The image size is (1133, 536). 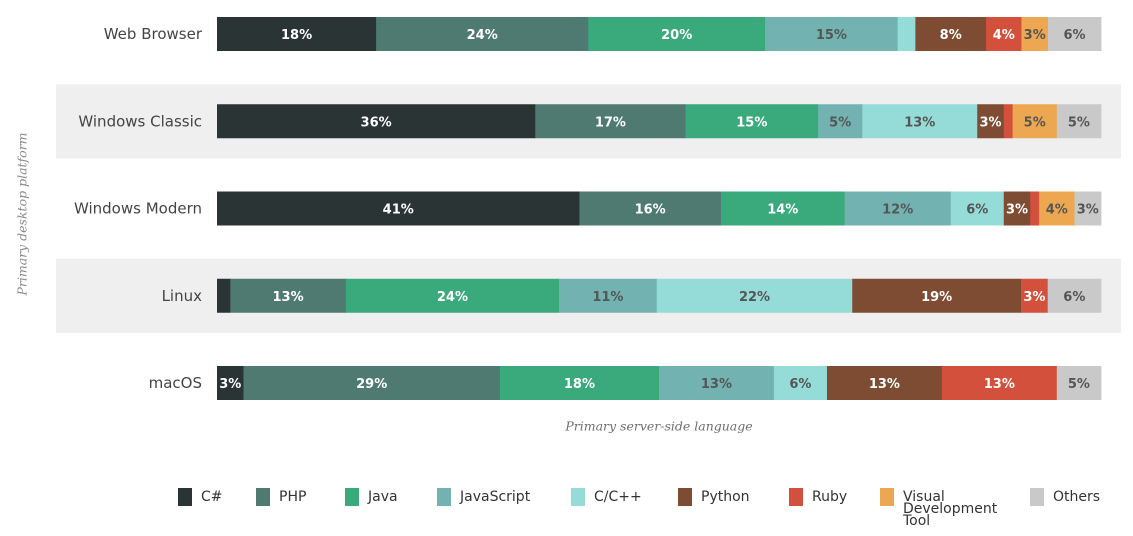 I want to click on y-axis-label: Primary desktop platform, so click(x=22, y=214).